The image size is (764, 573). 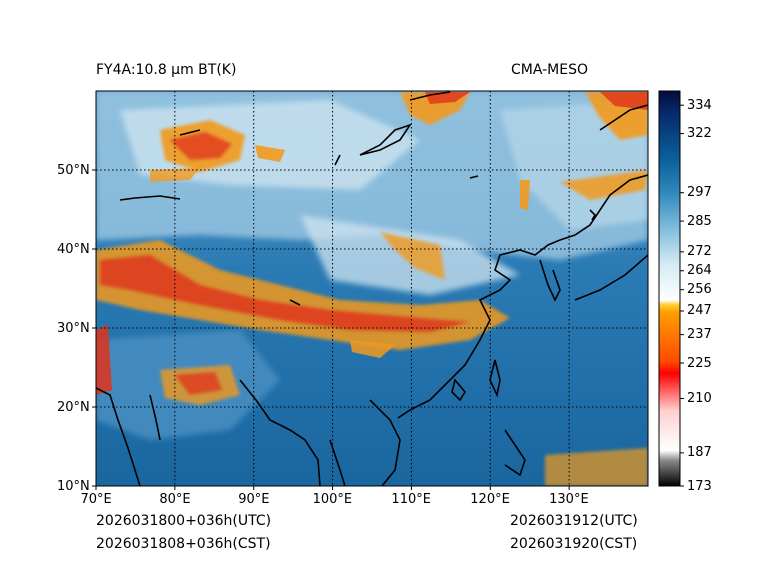 What do you see at coordinates (699, 453) in the screenshot?
I see `colorbar-tick-label: 187` at bounding box center [699, 453].